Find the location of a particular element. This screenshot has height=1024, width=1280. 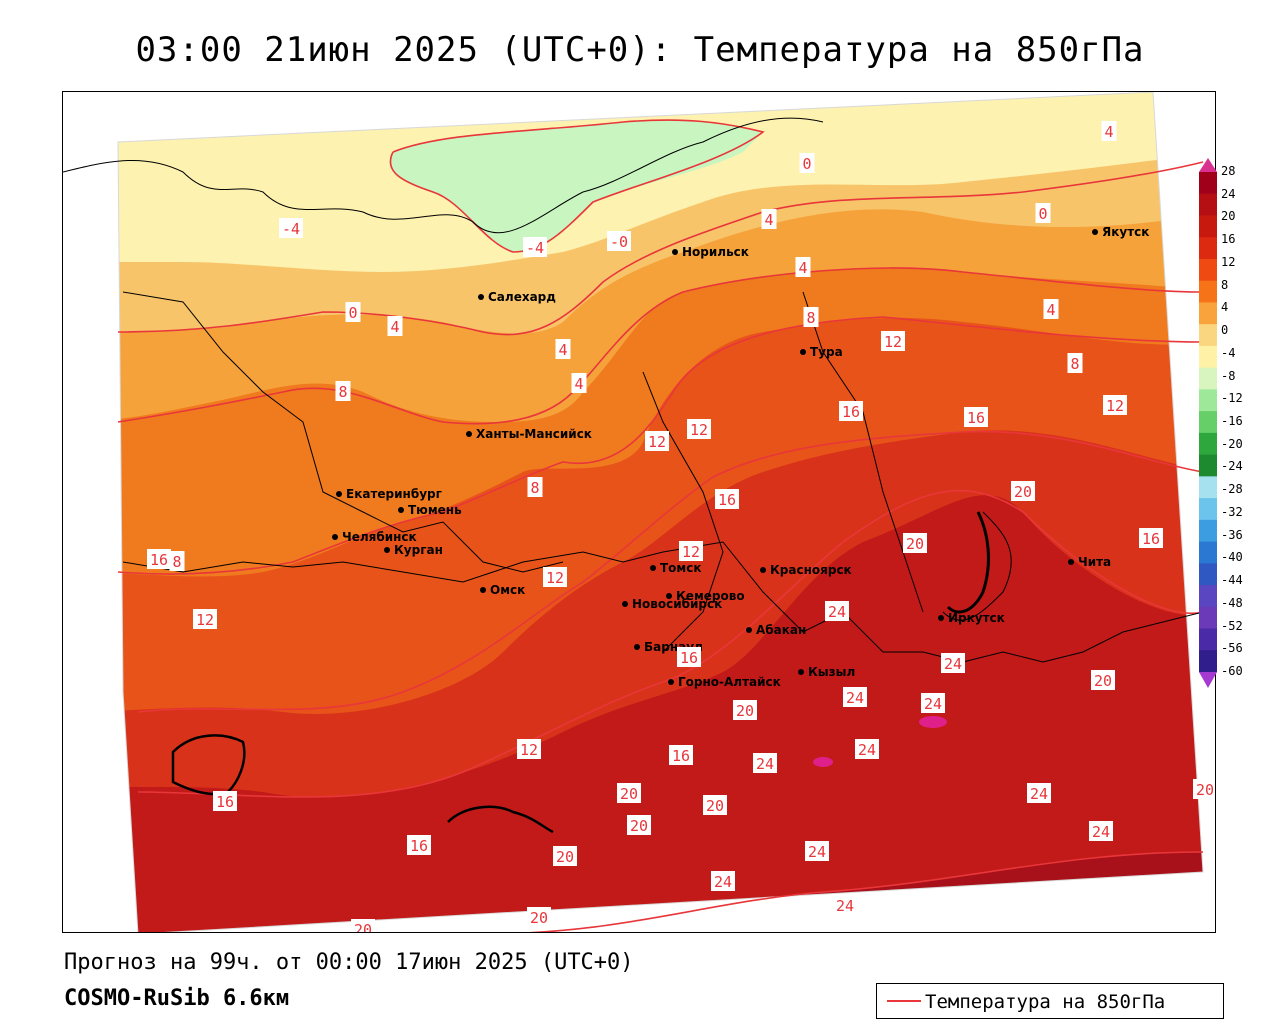

colorbar-tick-label: -36 is located at coordinates (1232, 534).